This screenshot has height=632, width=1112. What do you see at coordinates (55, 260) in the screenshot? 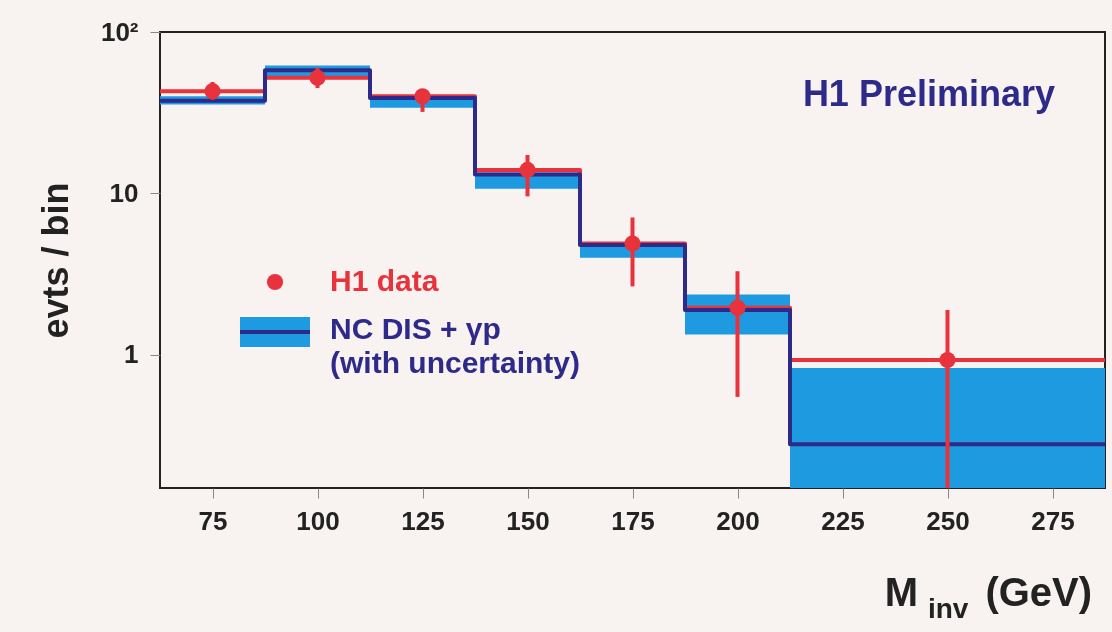
I see `y-axis-title: evts / bin` at bounding box center [55, 260].